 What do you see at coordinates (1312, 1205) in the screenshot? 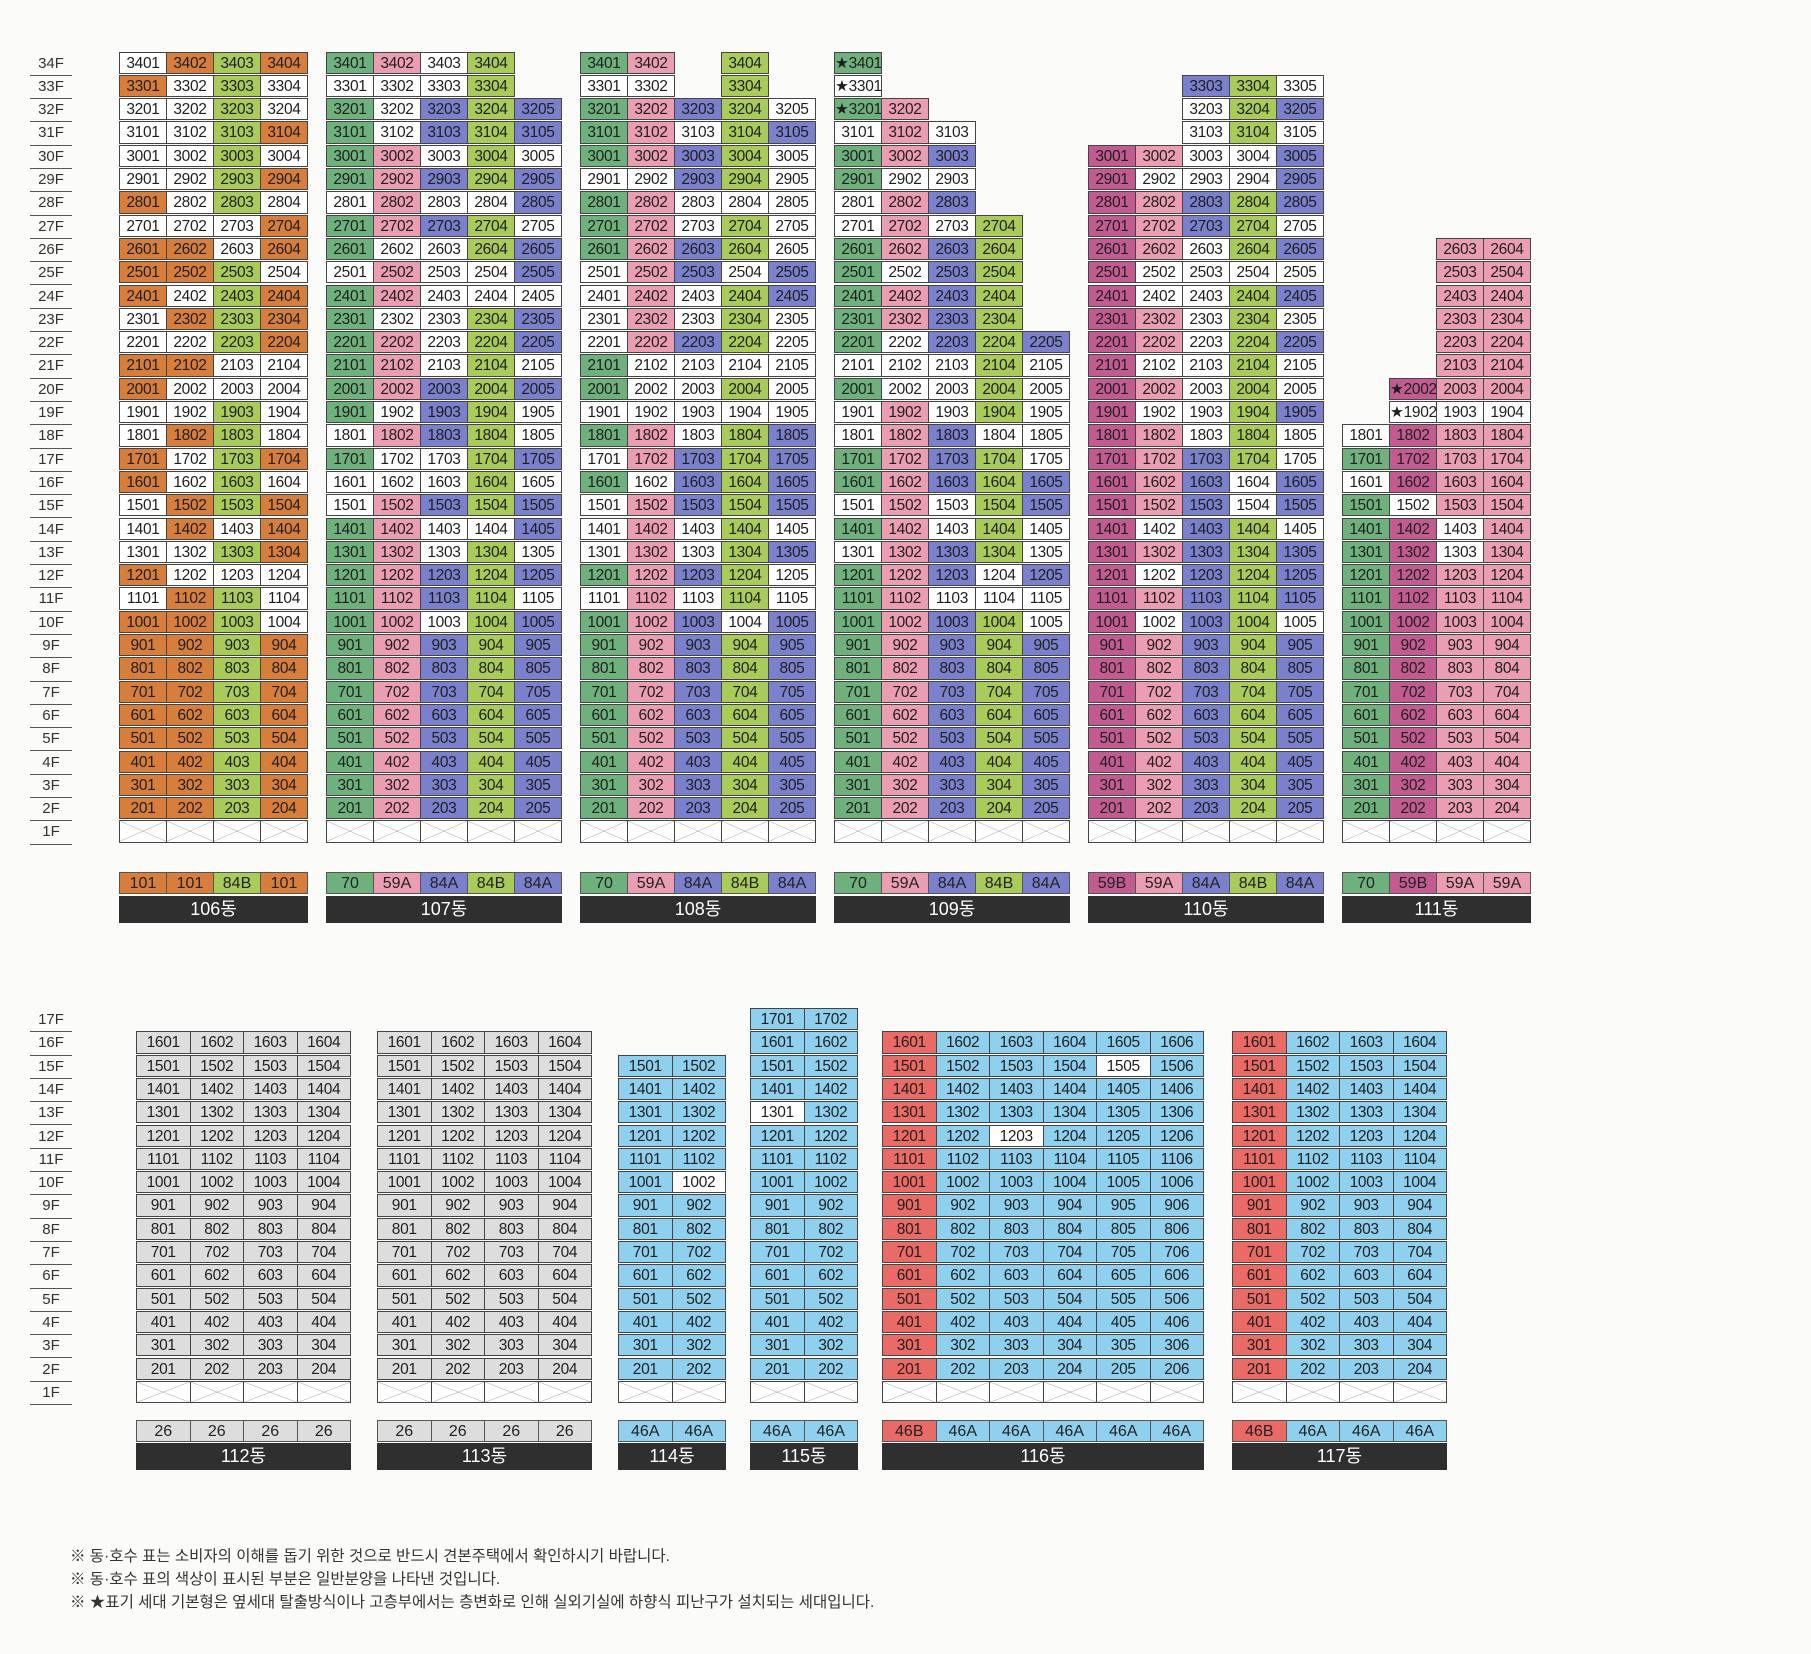
I see `unit-cell: 902` at bounding box center [1312, 1205].